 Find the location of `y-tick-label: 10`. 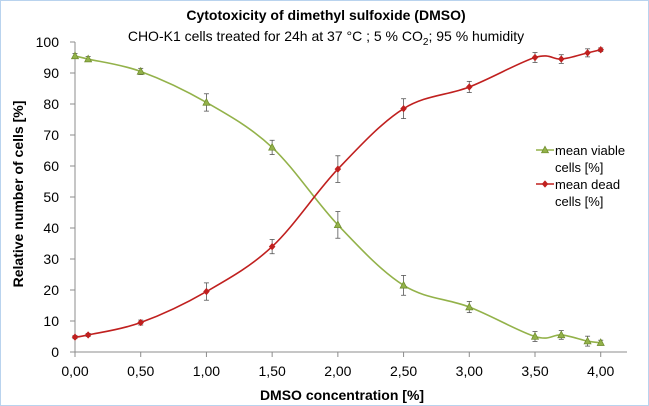

y-tick-label: 10 is located at coordinates (51, 321).